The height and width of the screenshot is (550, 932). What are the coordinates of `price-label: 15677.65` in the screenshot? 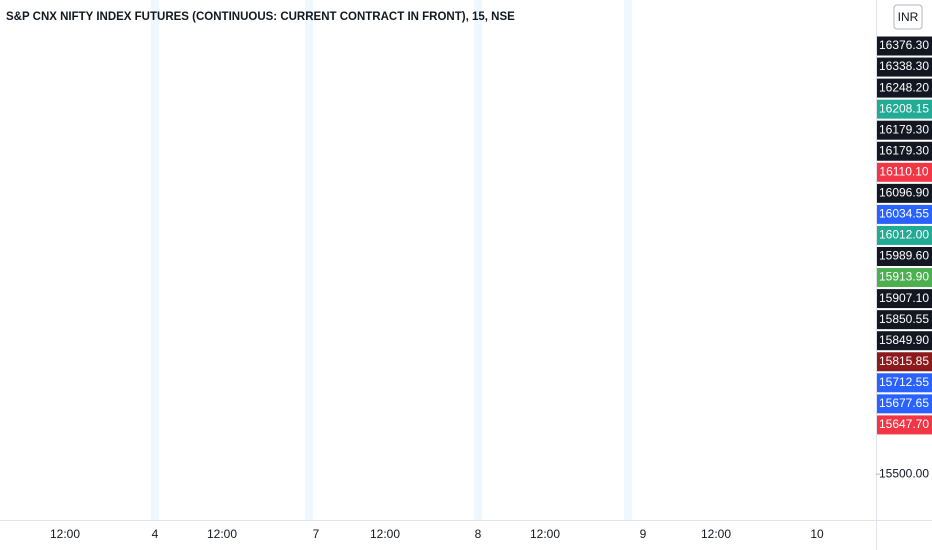 It's located at (904, 403).